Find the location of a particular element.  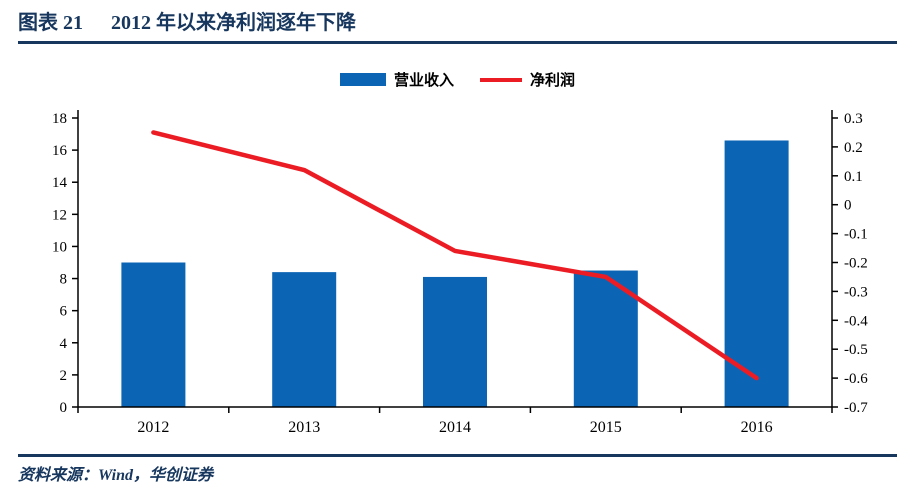

right-tick-label: -0.4 is located at coordinates (856, 321).